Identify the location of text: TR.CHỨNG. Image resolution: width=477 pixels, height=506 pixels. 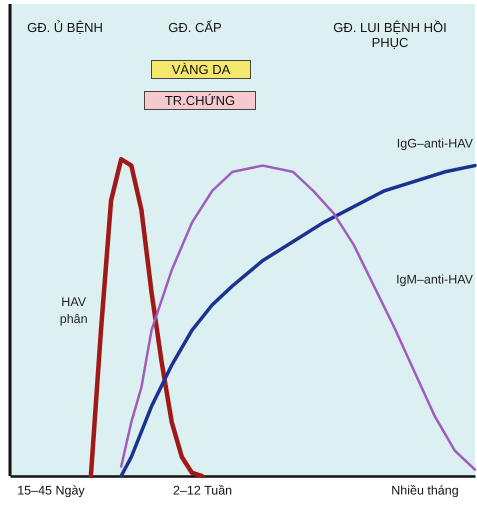
(200, 100).